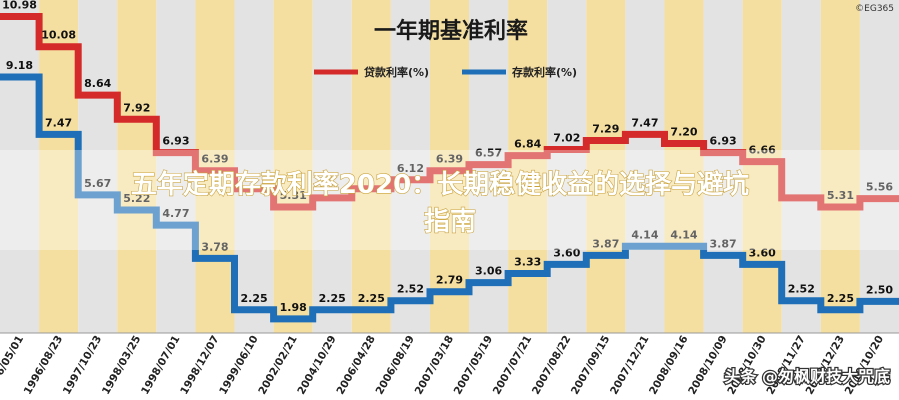 Image resolution: width=899 pixels, height=400 pixels. I want to click on x-tick-label: 2007/09/15, so click(590, 365).